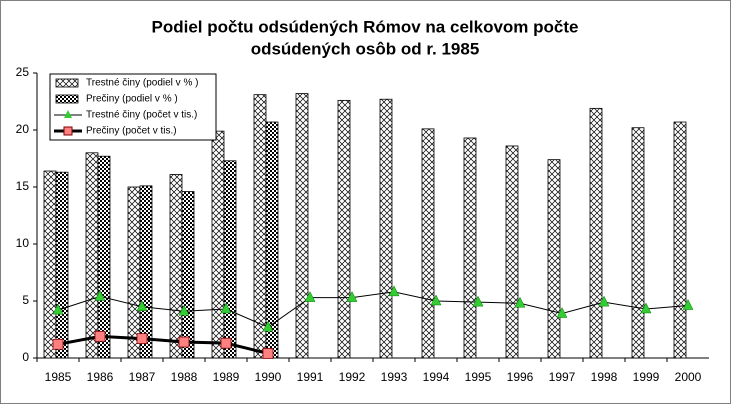  Describe the element at coordinates (184, 377) in the screenshot. I see `x-tick-label: 1988` at that location.